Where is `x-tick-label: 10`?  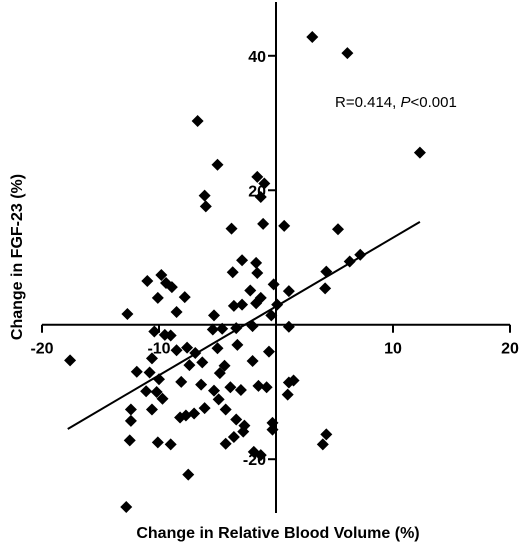 x-tick-label: 10 is located at coordinates (393, 349).